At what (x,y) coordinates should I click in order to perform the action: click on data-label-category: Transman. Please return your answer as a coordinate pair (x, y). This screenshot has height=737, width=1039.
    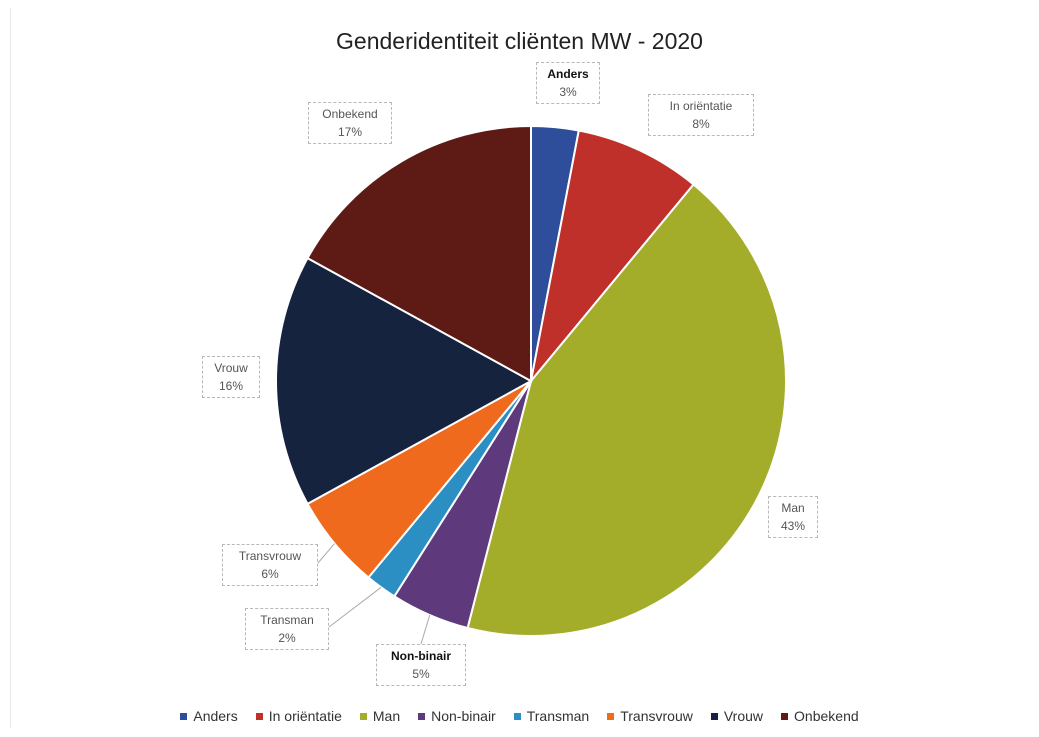
    Looking at the image, I should click on (287, 620).